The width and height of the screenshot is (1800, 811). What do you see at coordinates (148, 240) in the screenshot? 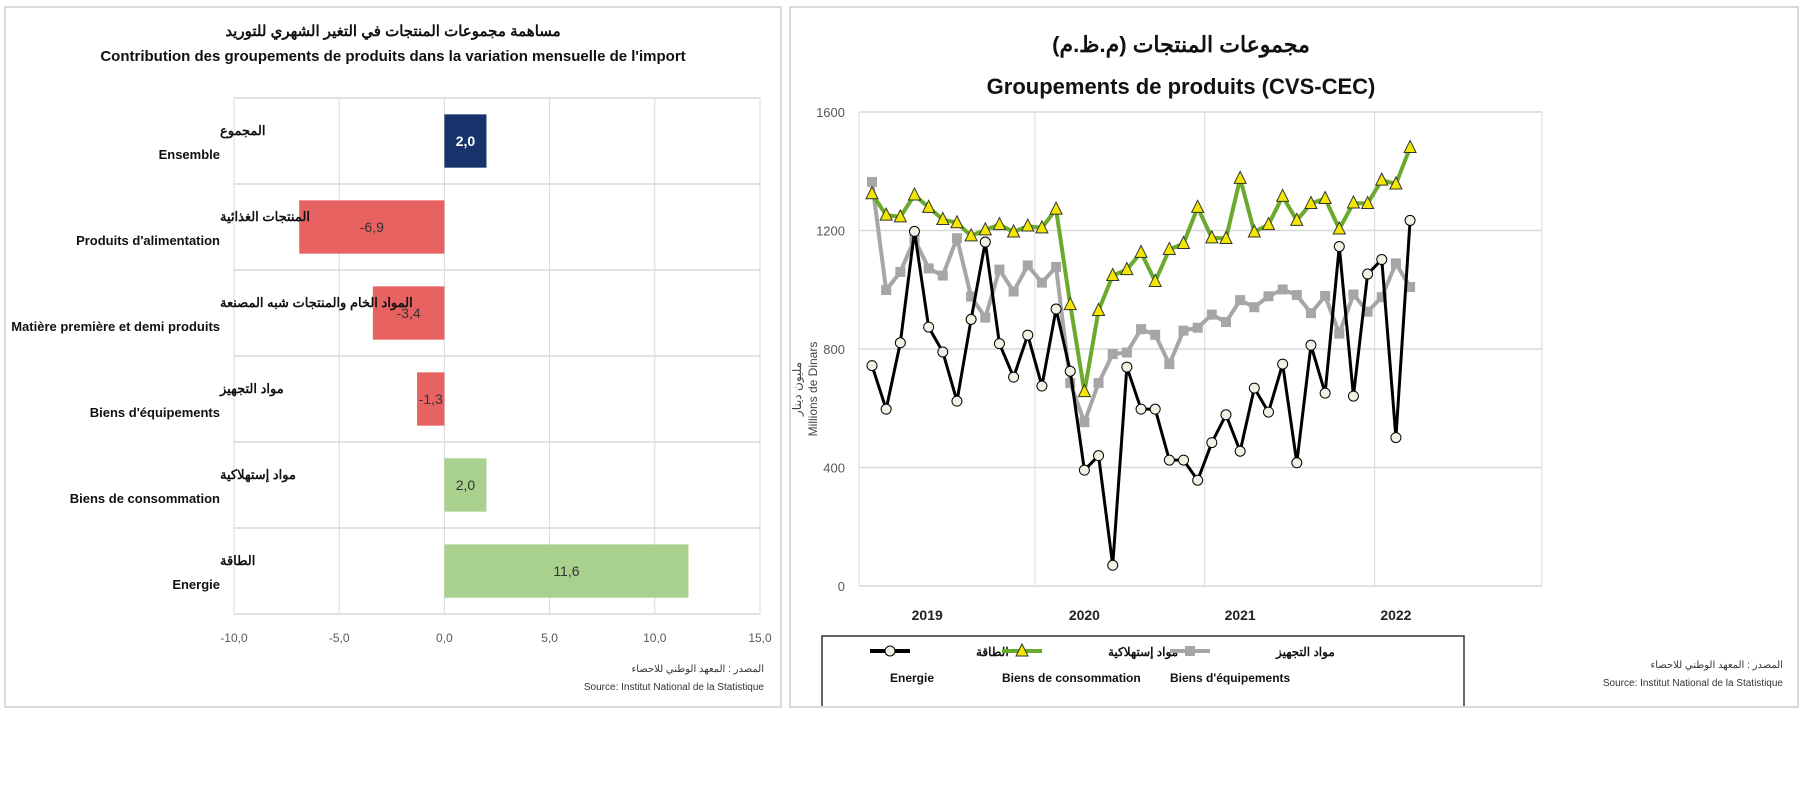
I see `category-label-fr: Produits d'alimentation` at bounding box center [148, 240].